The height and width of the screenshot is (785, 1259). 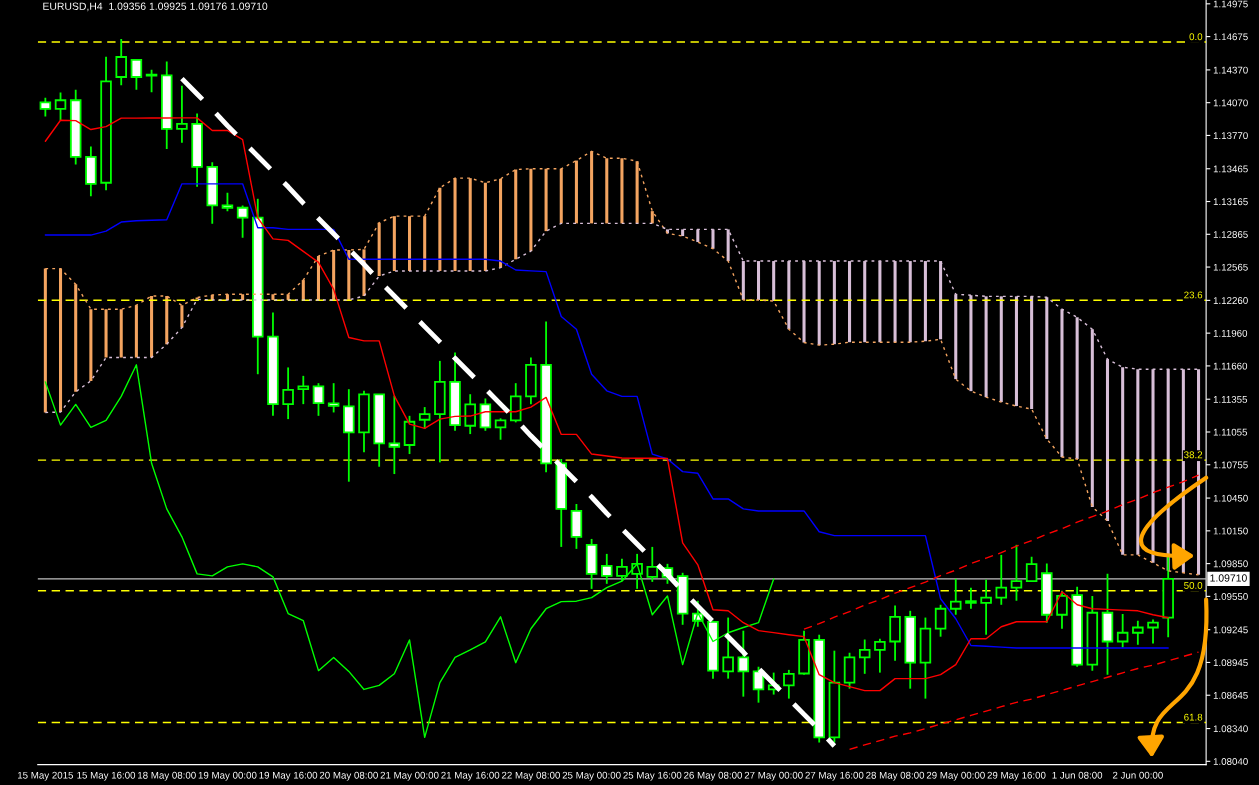 What do you see at coordinates (1230, 366) in the screenshot?
I see `y-tick-label: 1.11660` at bounding box center [1230, 366].